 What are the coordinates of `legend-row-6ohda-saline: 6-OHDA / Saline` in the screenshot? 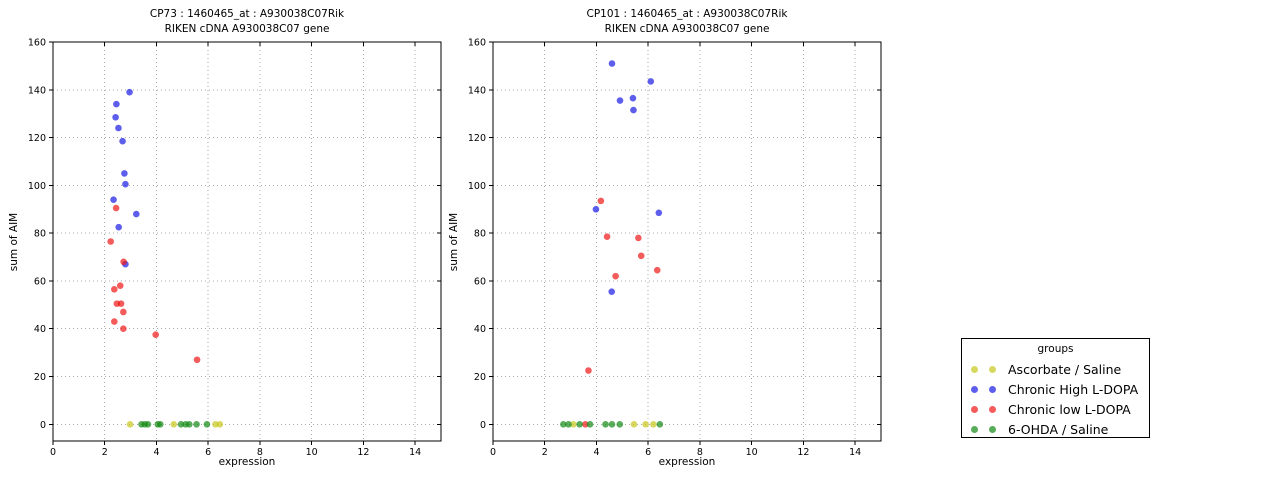 It's located at (1055, 429).